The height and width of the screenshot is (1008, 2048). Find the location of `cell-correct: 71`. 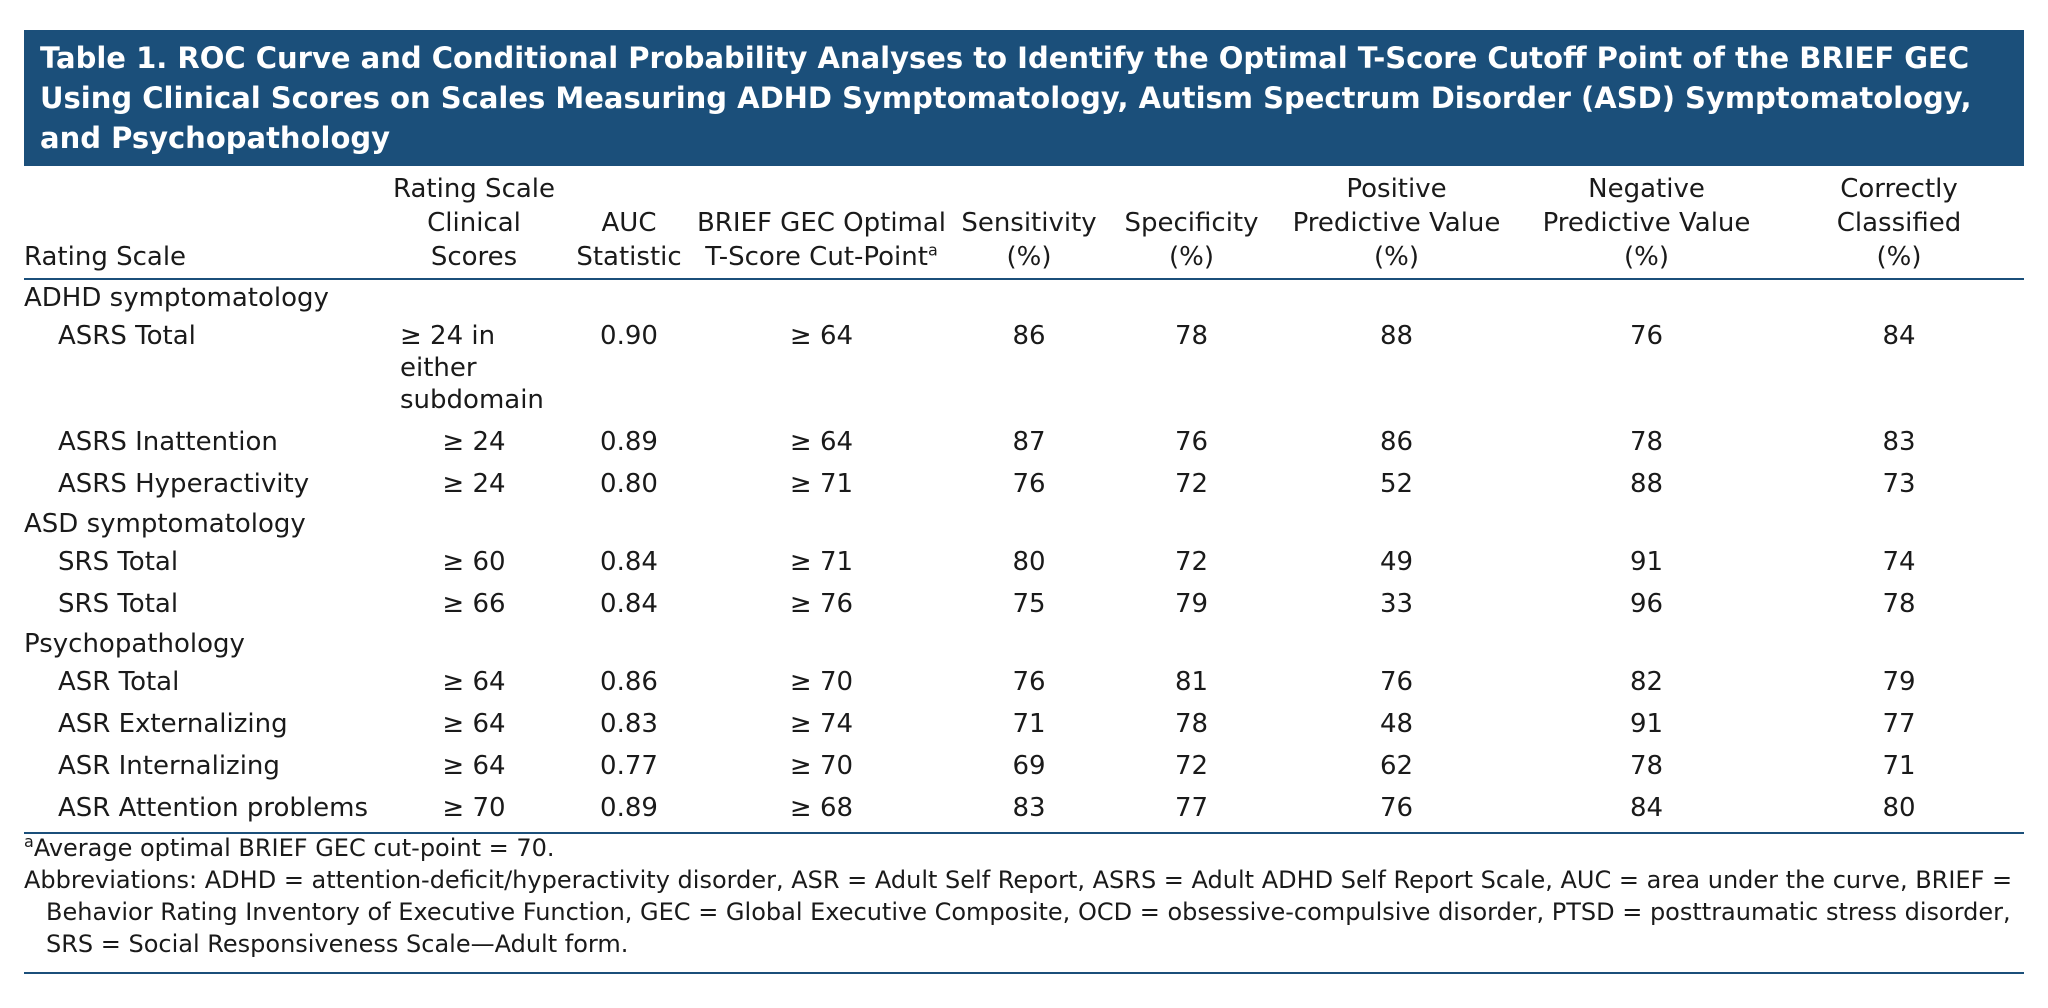

cell-correct: 71 is located at coordinates (1899, 766).